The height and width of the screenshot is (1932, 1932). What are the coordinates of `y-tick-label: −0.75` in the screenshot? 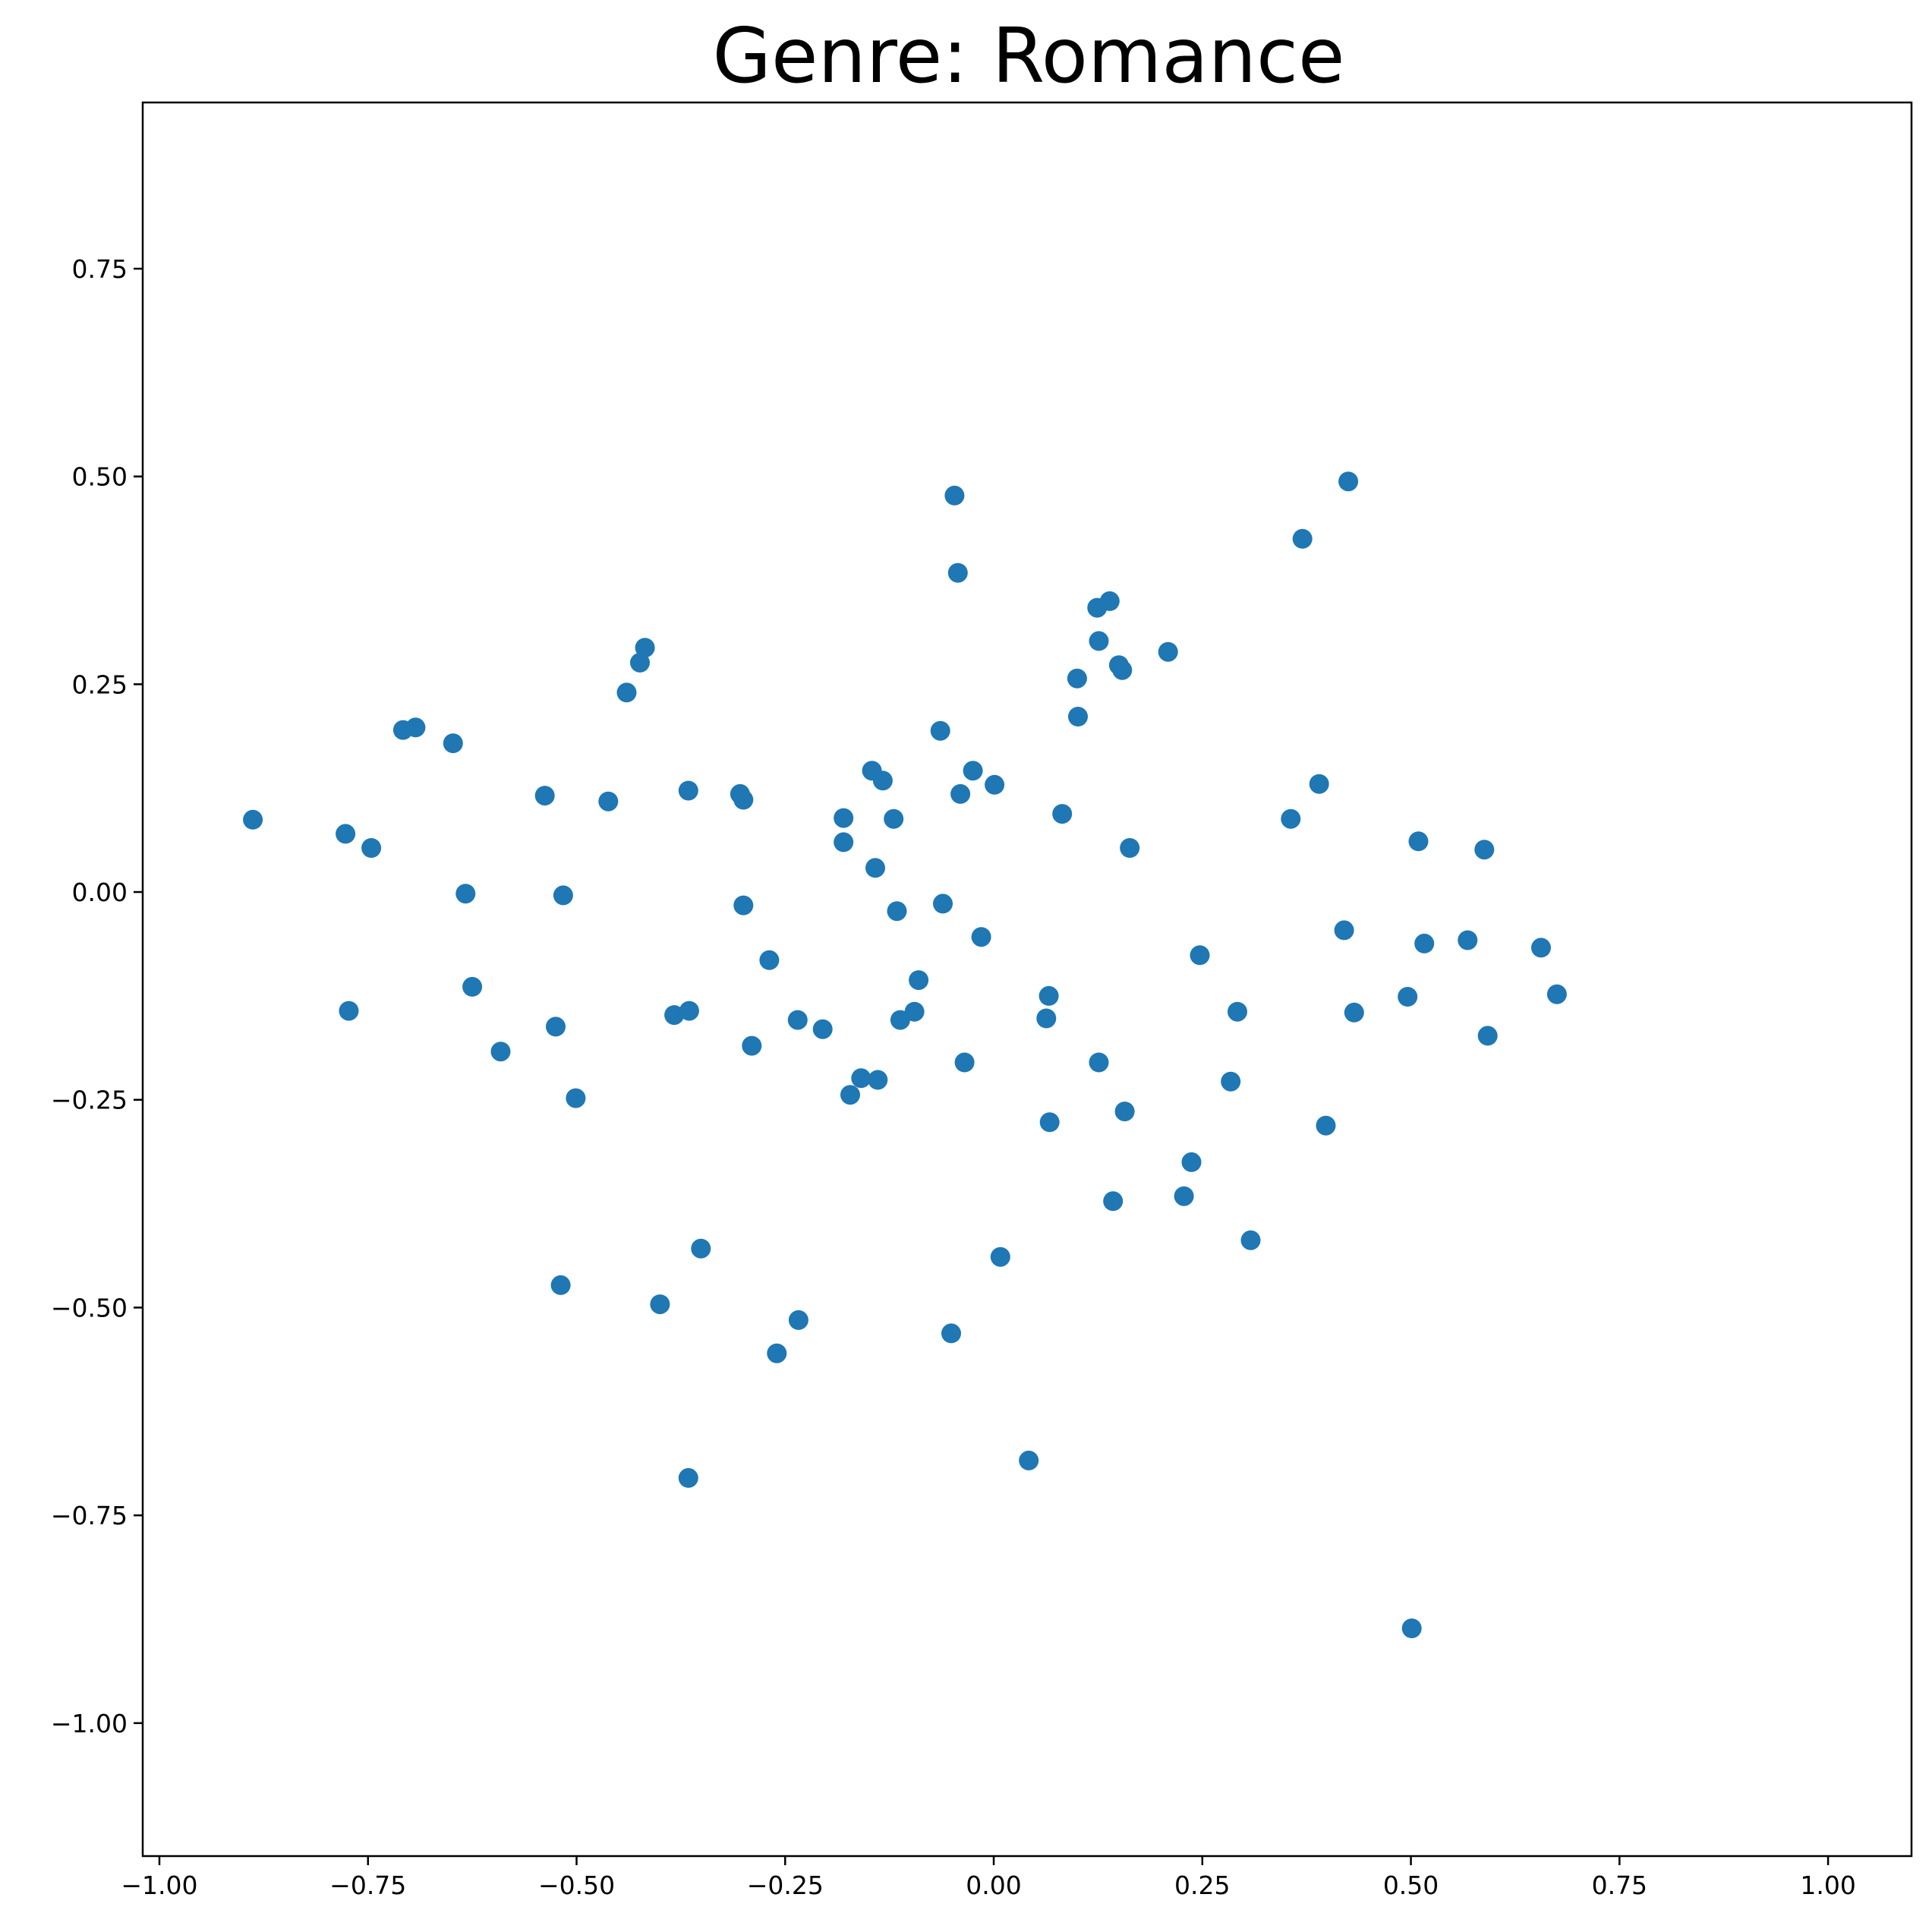 It's located at (90, 1516).